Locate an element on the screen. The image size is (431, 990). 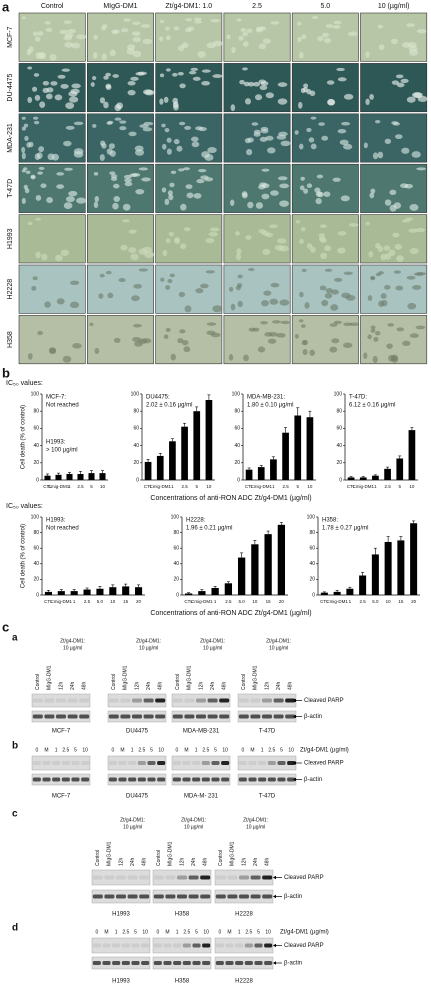
annotation: MDA-MB-231: is located at coordinates (266, 398).